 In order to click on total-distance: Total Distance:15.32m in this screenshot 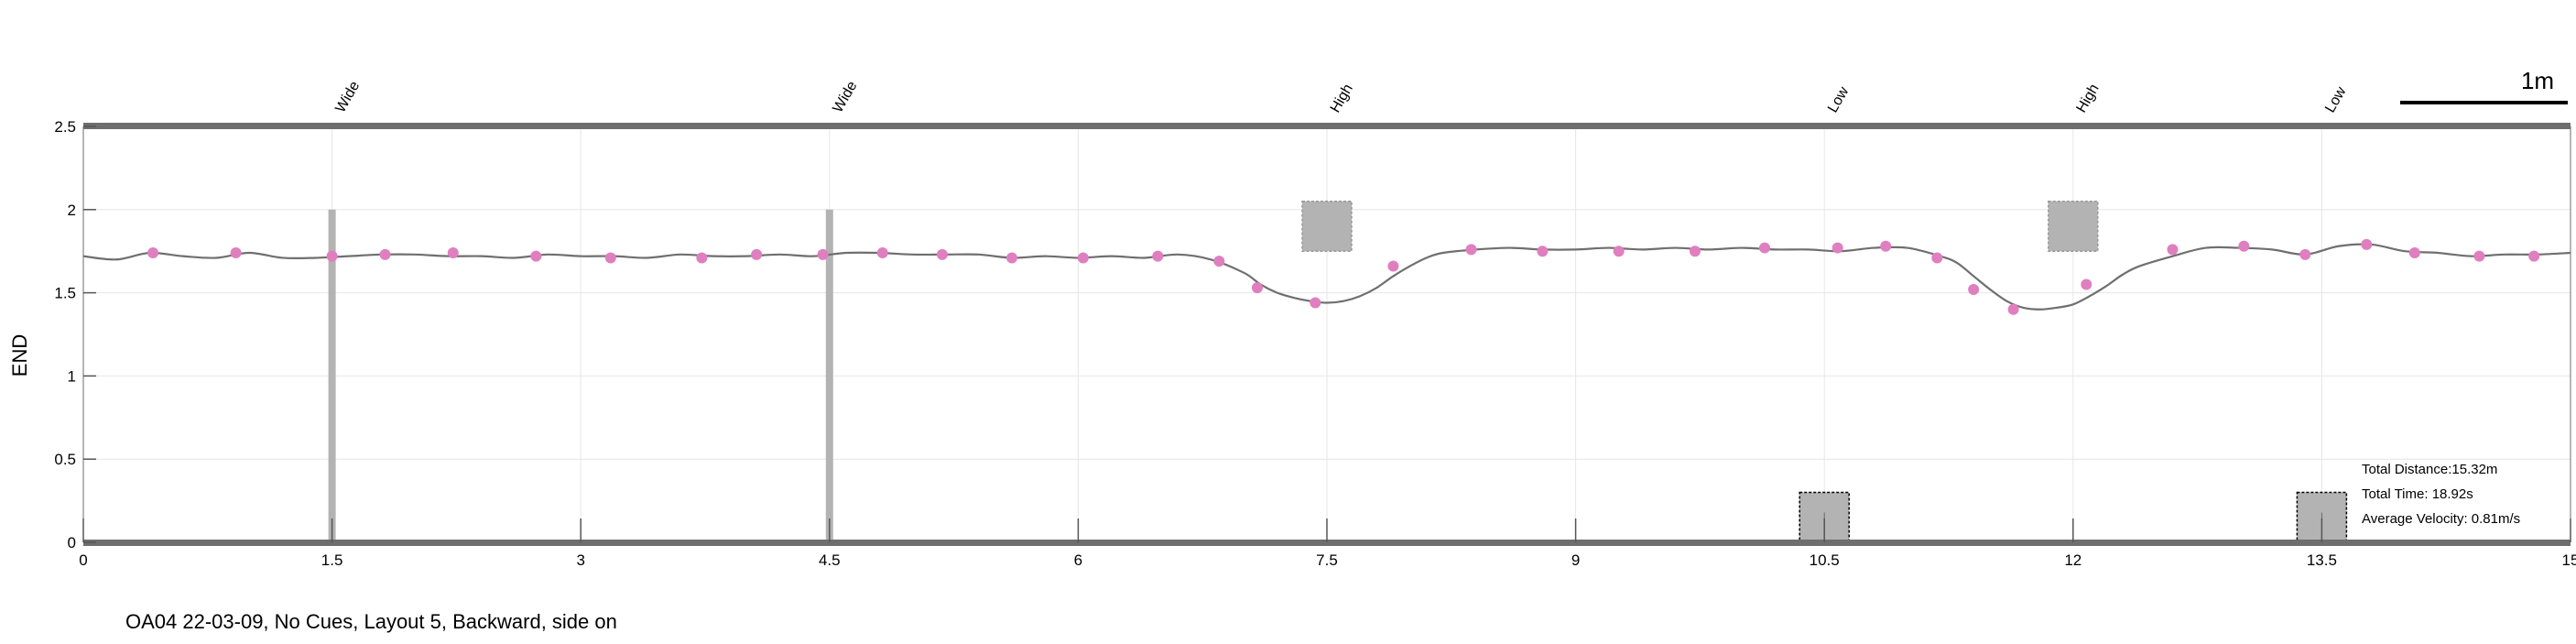, I will do `click(2429, 470)`.